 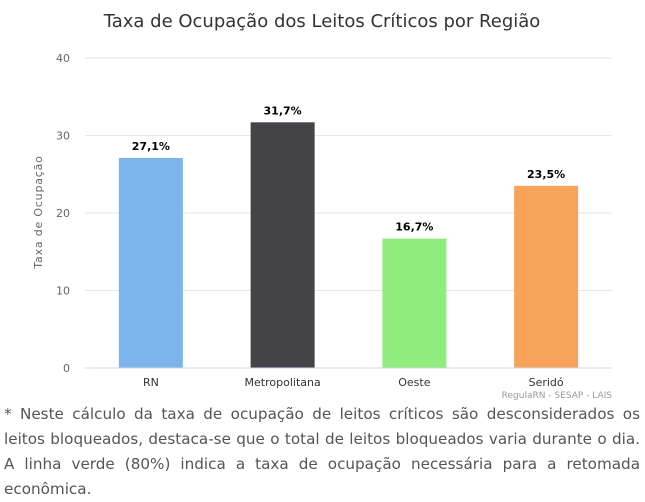 I want to click on x-axis-ticks: RN Metropolitana Oeste Seridó, so click(x=353, y=382).